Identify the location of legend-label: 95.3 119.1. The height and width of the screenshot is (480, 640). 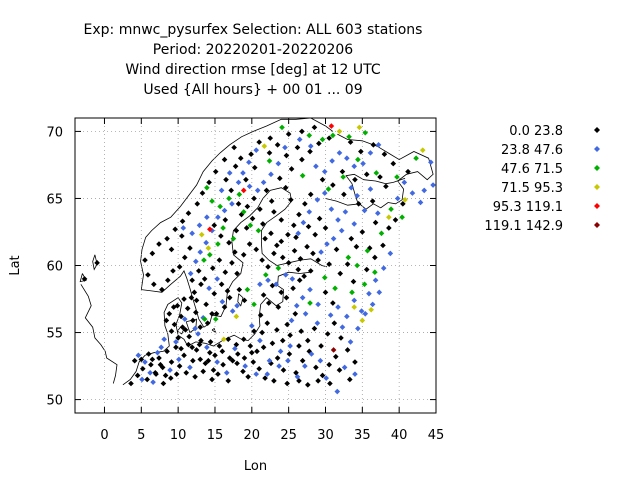
(528, 207).